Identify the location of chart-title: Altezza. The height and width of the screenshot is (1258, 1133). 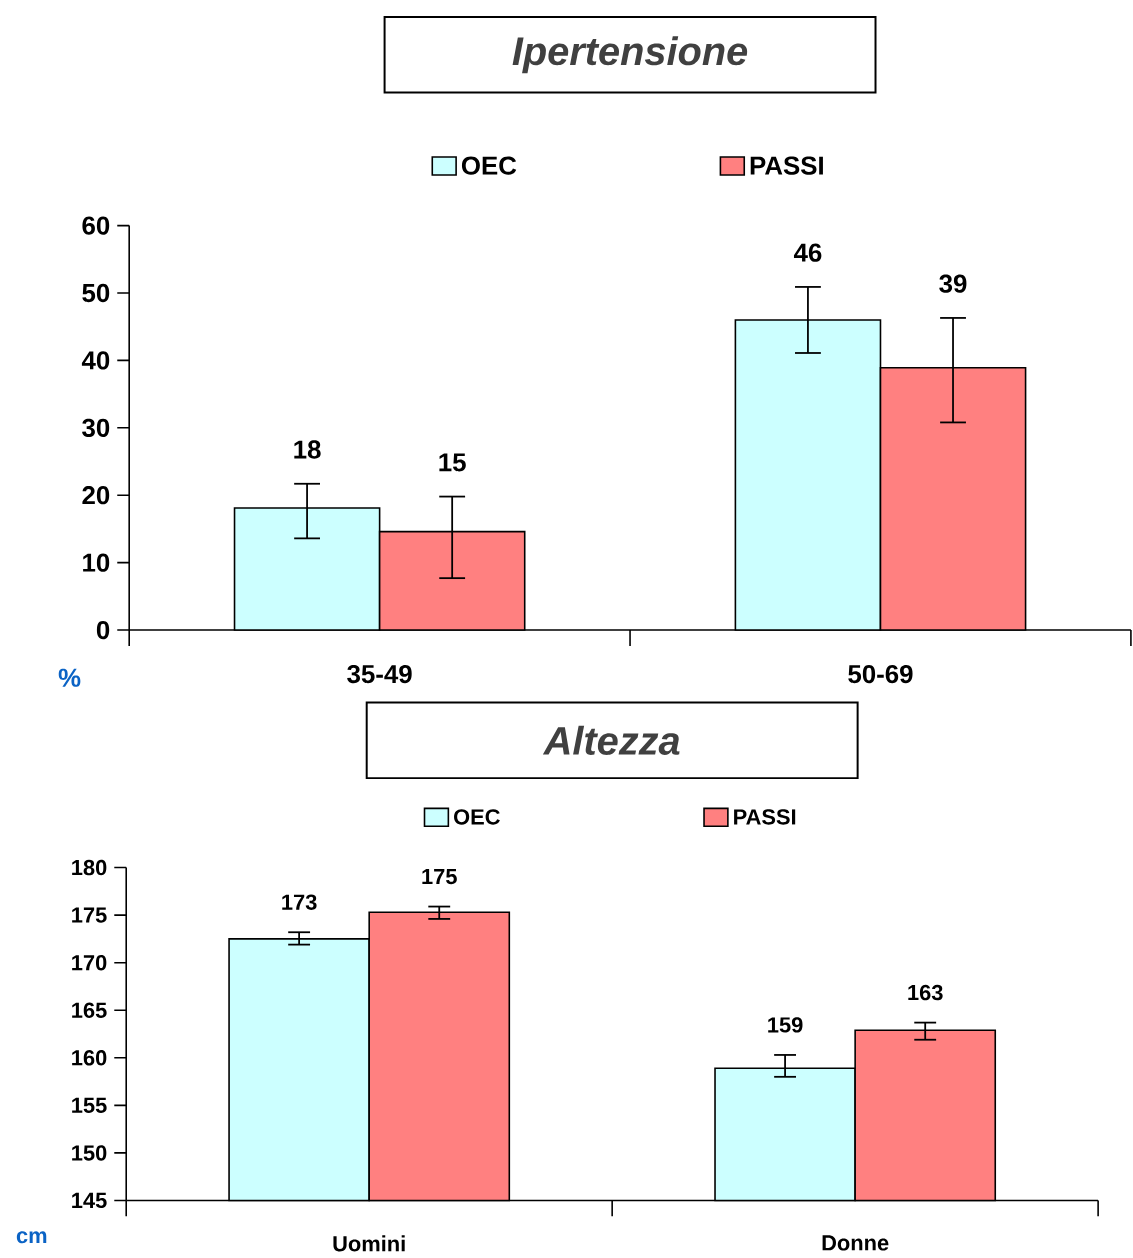
(611, 740).